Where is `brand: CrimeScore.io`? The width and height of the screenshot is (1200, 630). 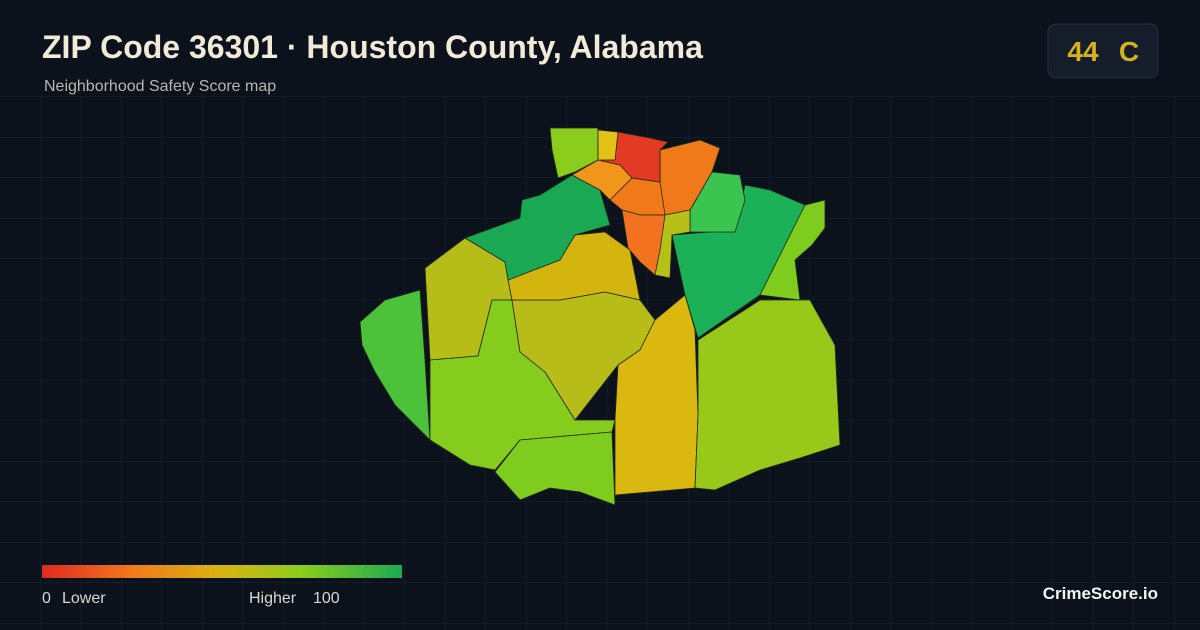 brand: CrimeScore.io is located at coordinates (1100, 593).